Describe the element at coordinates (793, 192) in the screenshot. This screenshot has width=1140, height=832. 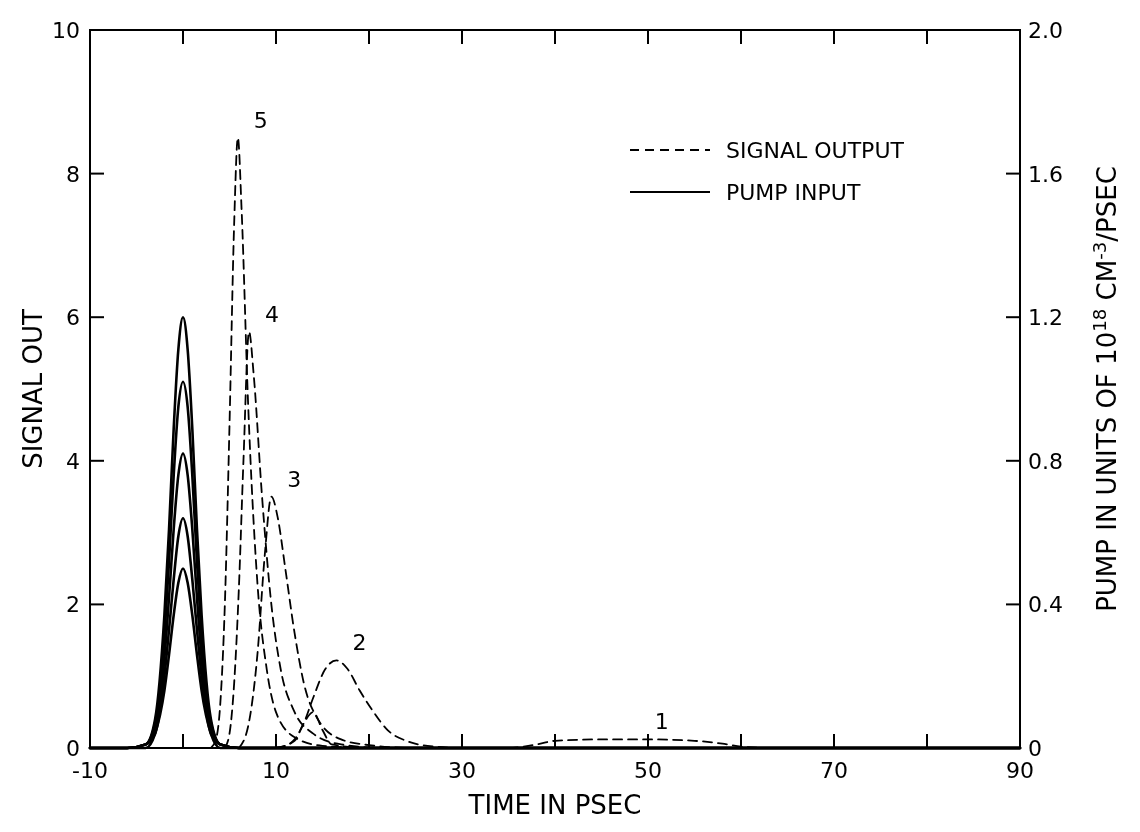
I see `legend-label: PUMP INPUT` at that location.